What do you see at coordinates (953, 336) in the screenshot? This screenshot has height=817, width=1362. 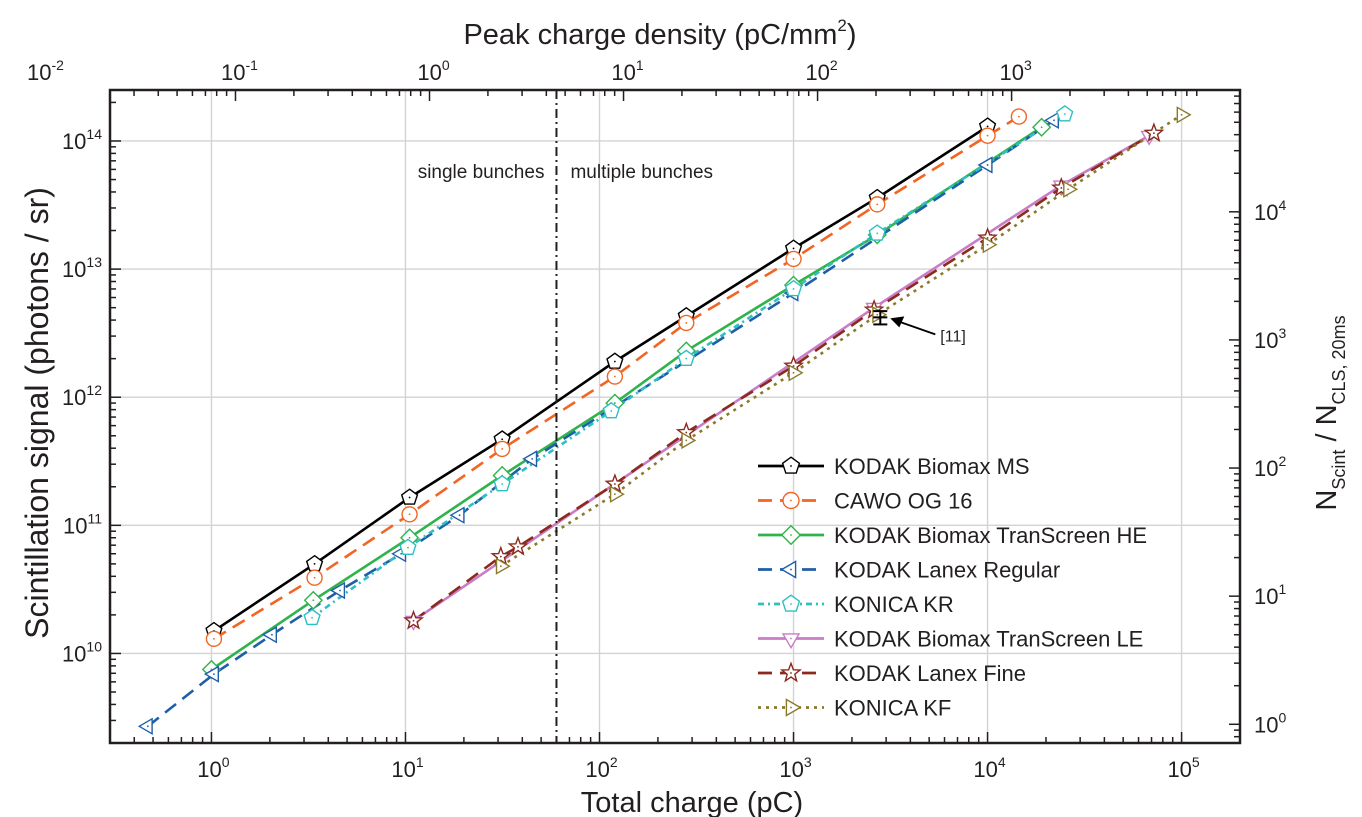 I see `ref-label: [11]` at bounding box center [953, 336].